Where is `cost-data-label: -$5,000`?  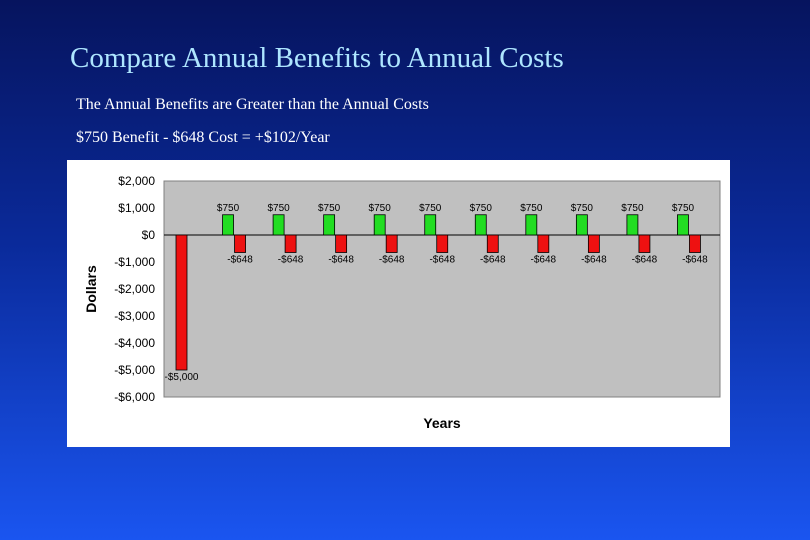
cost-data-label: -$5,000 is located at coordinates (182, 377).